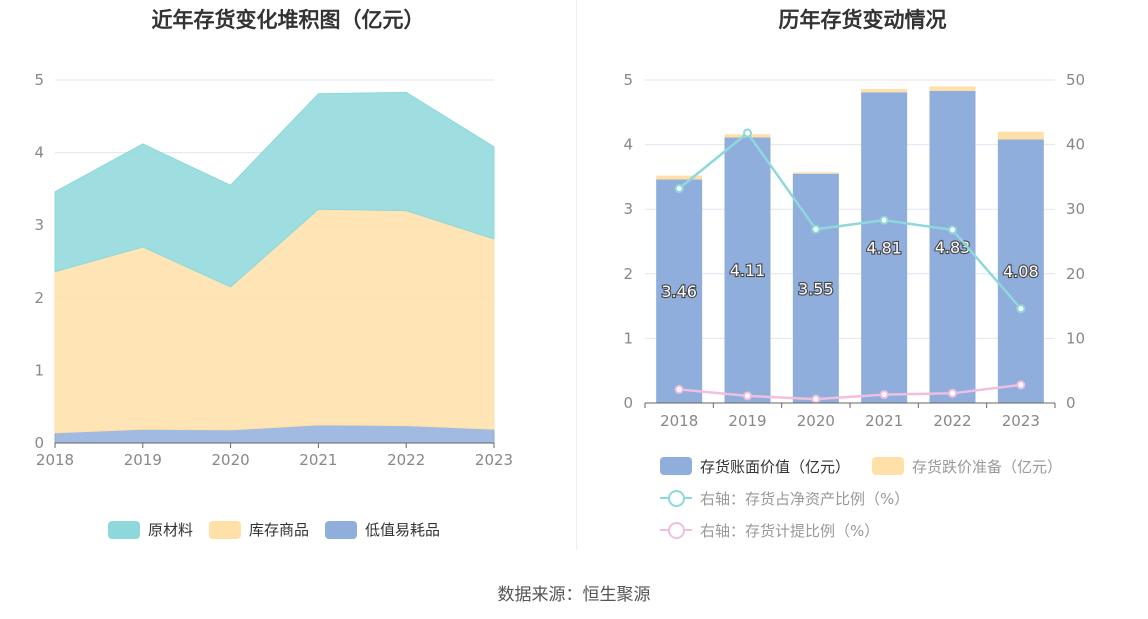  What do you see at coordinates (628, 338) in the screenshot?
I see `y-left-tick-label: 1` at bounding box center [628, 338].